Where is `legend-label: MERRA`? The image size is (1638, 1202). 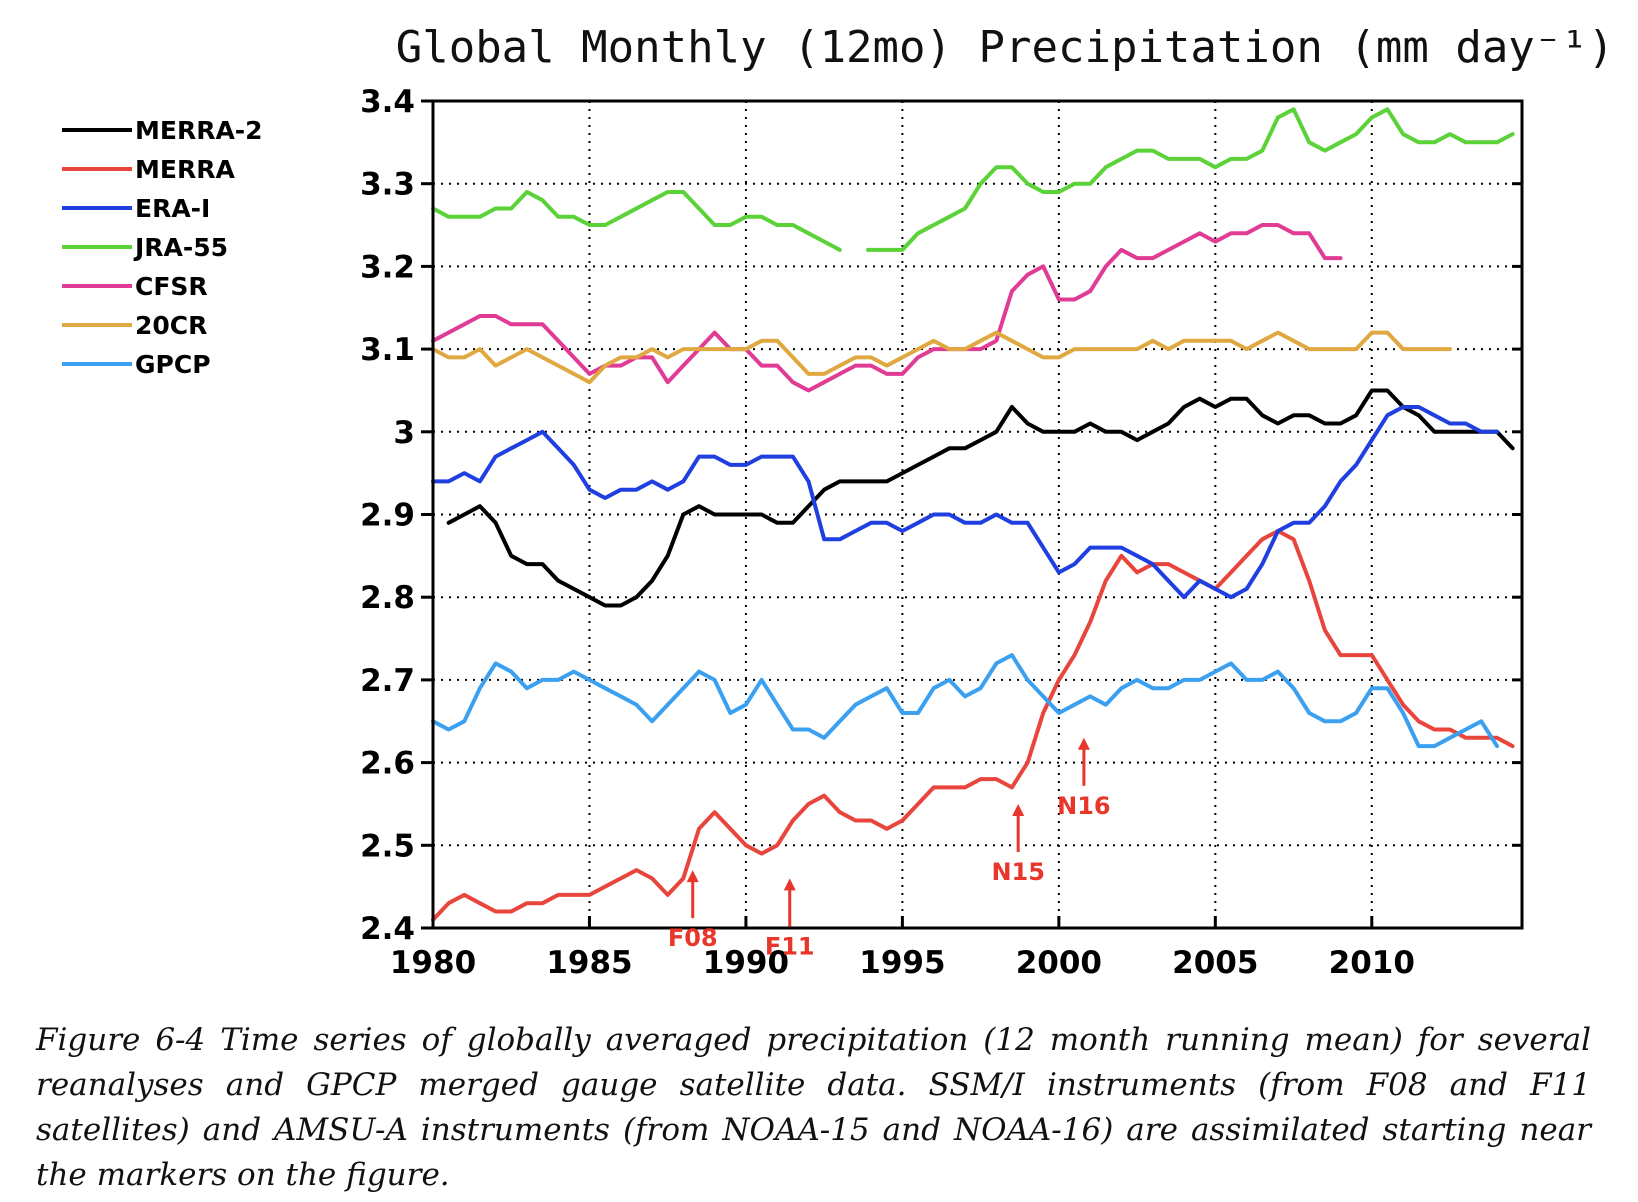
legend-label: MERRA is located at coordinates (185, 169).